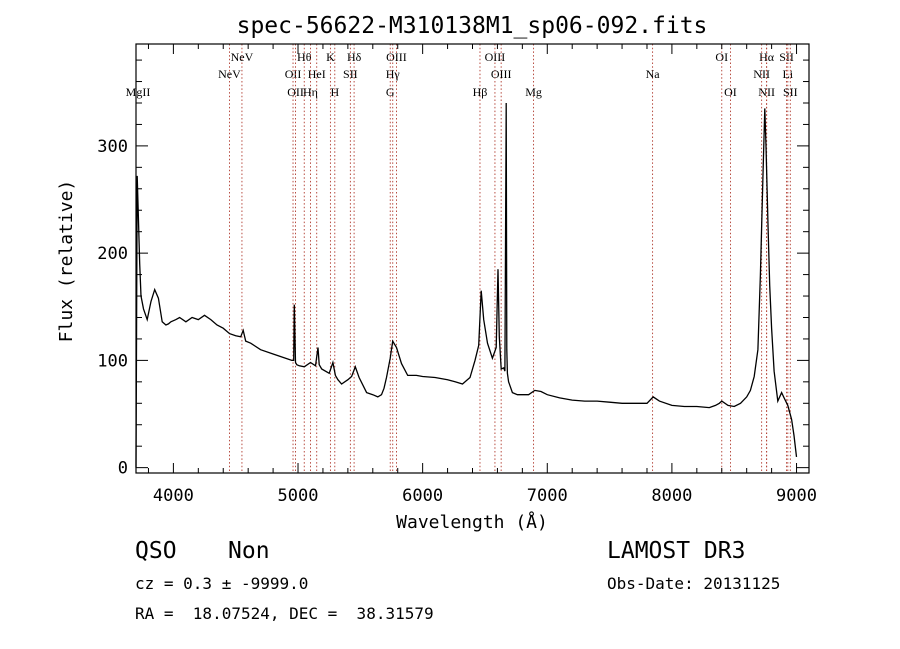 Image resolution: width=900 pixels, height=649 pixels. What do you see at coordinates (787, 74) in the screenshot?
I see `line-label-mid-8: Li` at bounding box center [787, 74].